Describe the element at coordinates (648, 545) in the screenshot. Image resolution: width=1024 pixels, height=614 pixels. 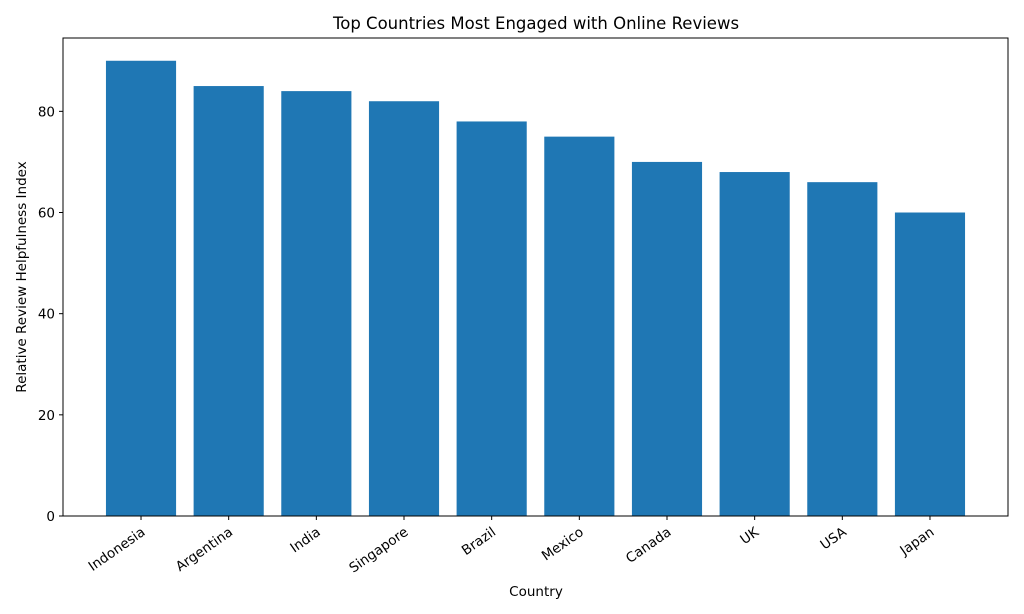
I see `x-tick-label: Canada` at that location.